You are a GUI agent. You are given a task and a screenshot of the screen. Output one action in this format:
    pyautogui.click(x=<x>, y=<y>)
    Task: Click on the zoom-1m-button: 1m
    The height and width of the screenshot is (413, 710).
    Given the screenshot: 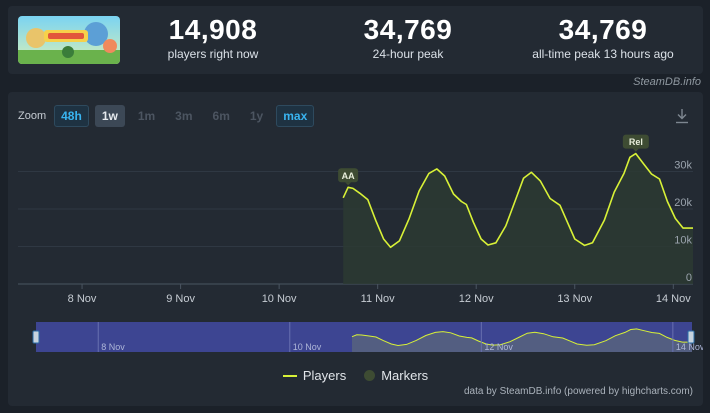 What is the action you would take?
    pyautogui.click(x=146, y=116)
    